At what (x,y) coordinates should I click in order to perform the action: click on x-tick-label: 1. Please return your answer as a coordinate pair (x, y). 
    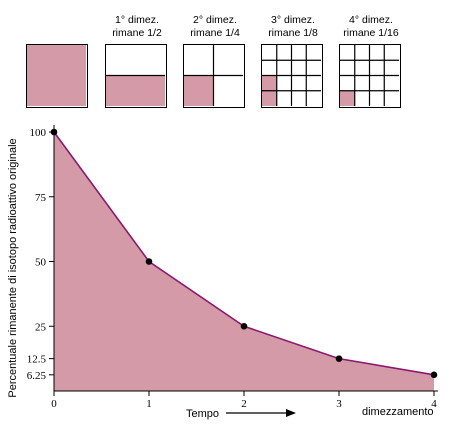
    Looking at the image, I should click on (149, 404).